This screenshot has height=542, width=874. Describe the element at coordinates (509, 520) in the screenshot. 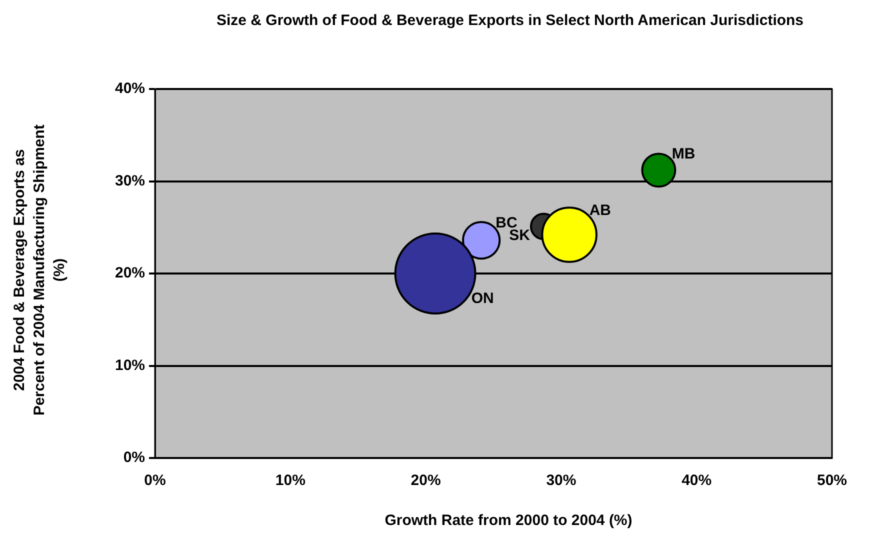

I see `x-axis-title: Growth Rate from 2000 to 2004 (%)` at that location.